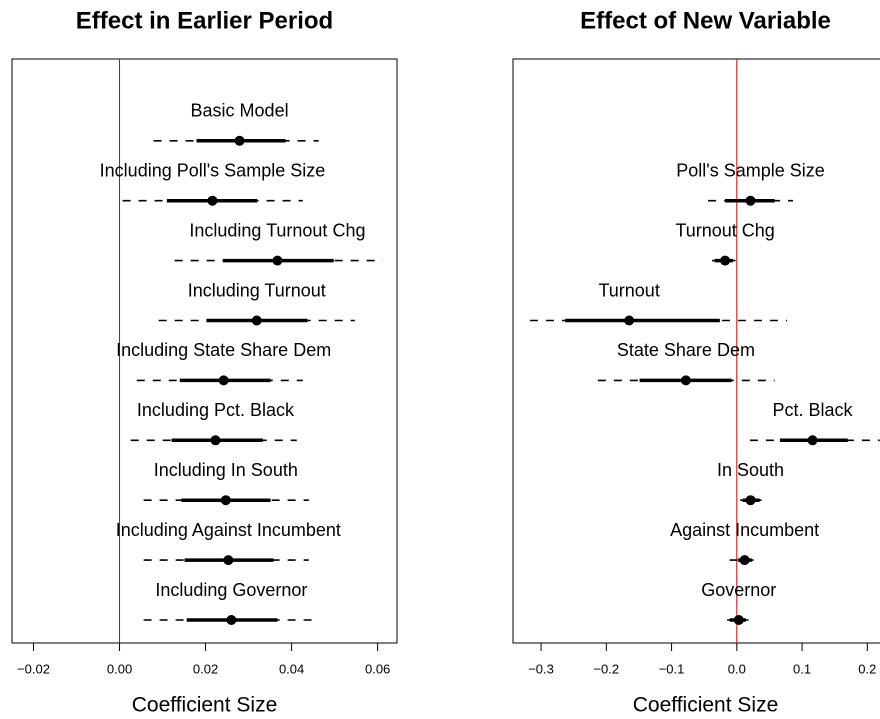 The width and height of the screenshot is (880, 719). I want to click on category-label: Basic Model, so click(240, 111).